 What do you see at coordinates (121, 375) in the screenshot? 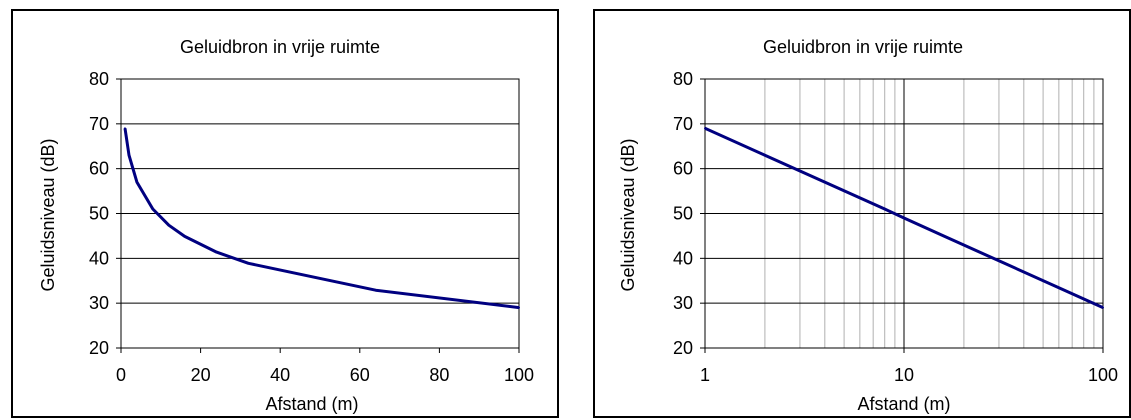
I see `x-tick-label: 0` at bounding box center [121, 375].